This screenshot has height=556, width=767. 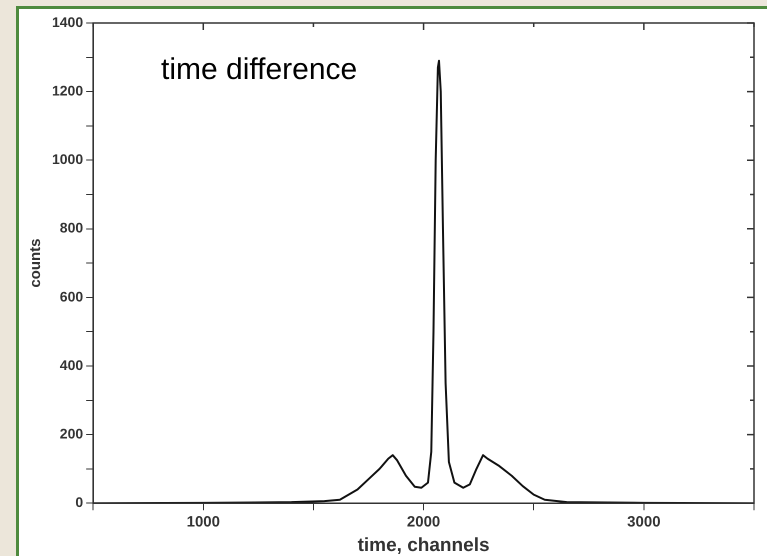 I want to click on y-tick-label: 400, so click(x=72, y=364).